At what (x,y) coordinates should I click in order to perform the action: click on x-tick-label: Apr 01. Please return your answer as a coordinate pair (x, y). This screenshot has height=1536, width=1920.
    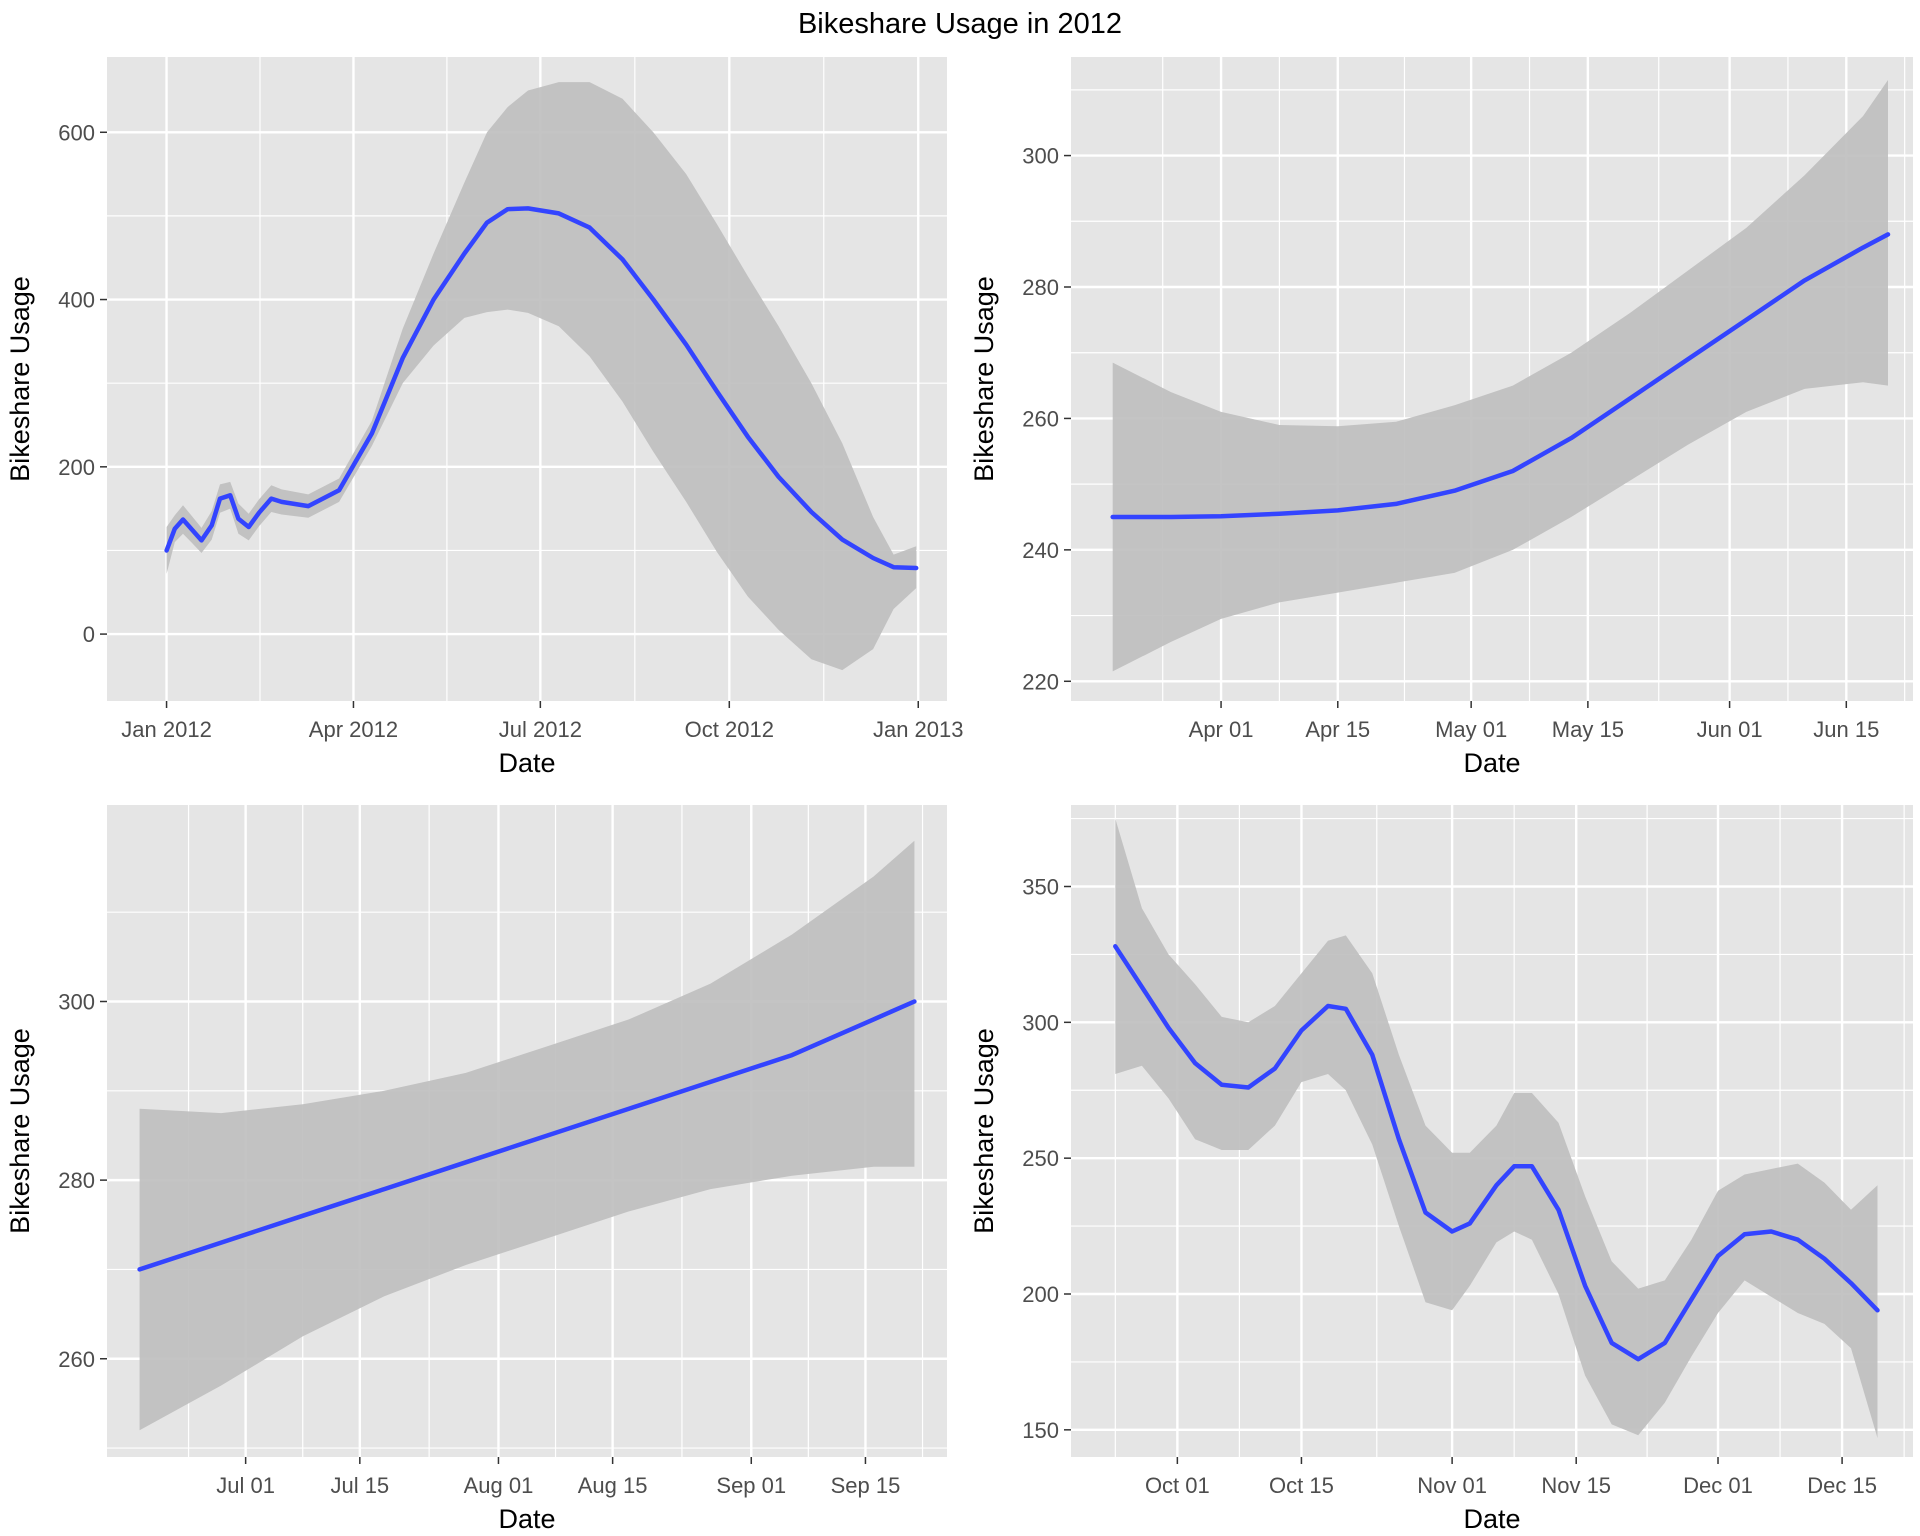
    Looking at the image, I should click on (1221, 729).